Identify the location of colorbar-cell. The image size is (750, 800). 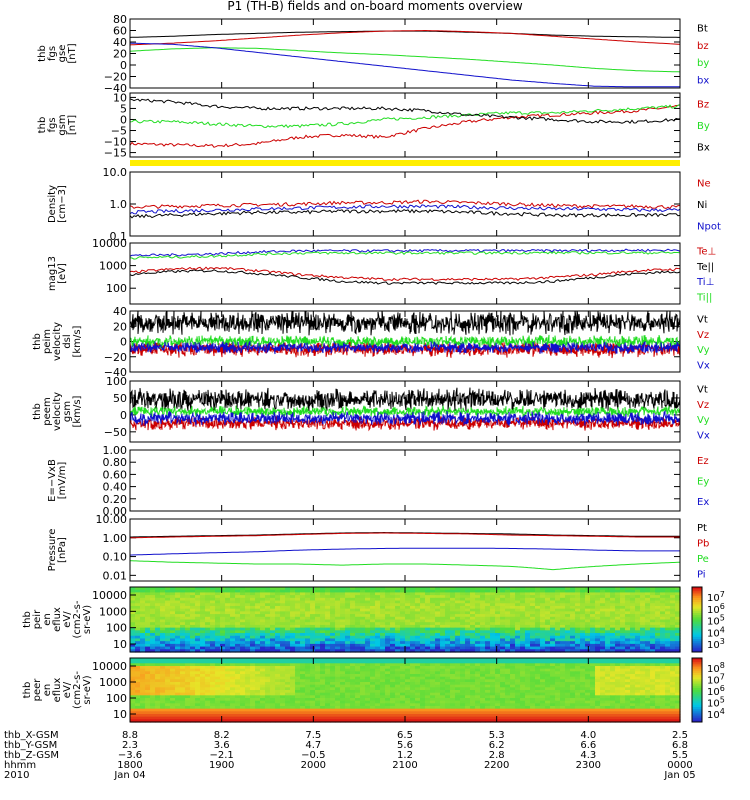
(697, 631).